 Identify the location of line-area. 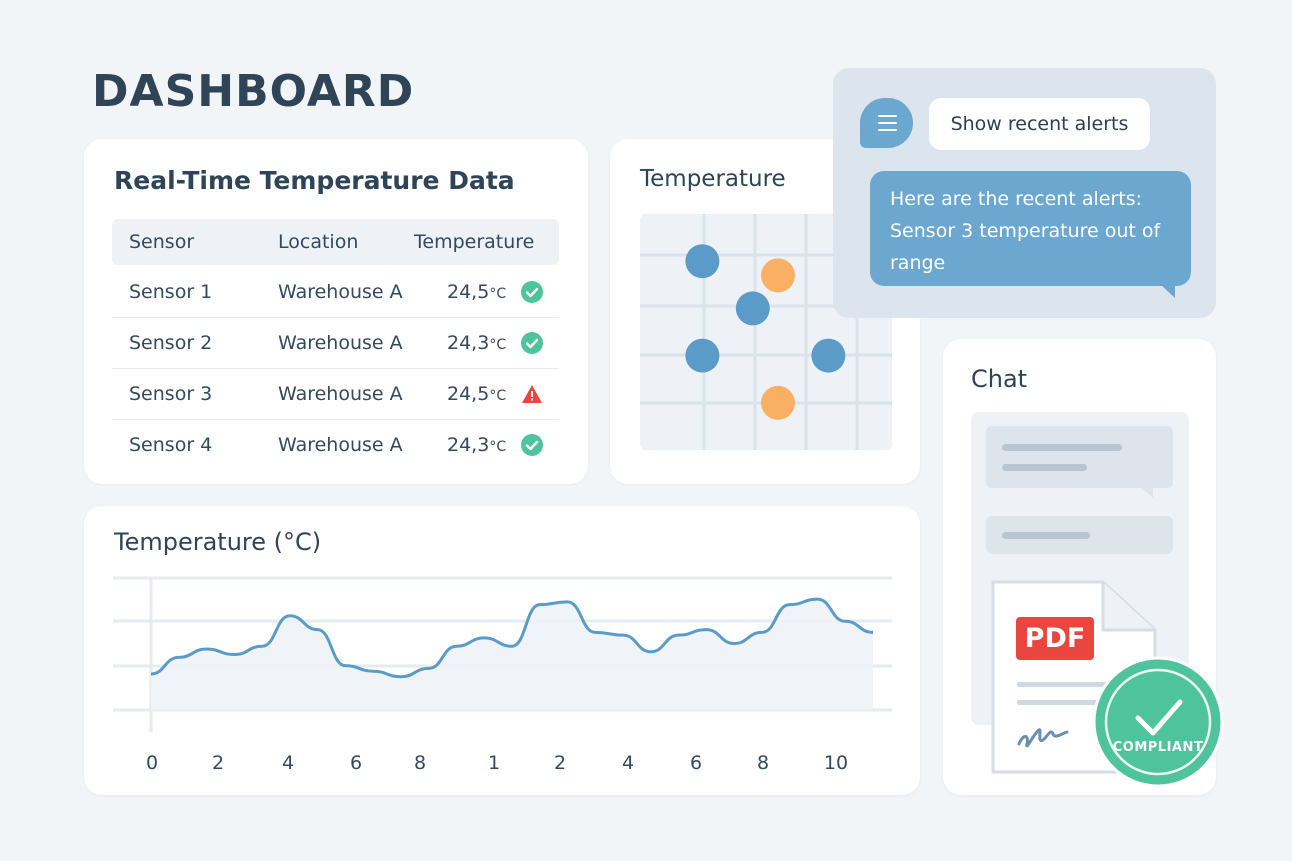
(512, 654).